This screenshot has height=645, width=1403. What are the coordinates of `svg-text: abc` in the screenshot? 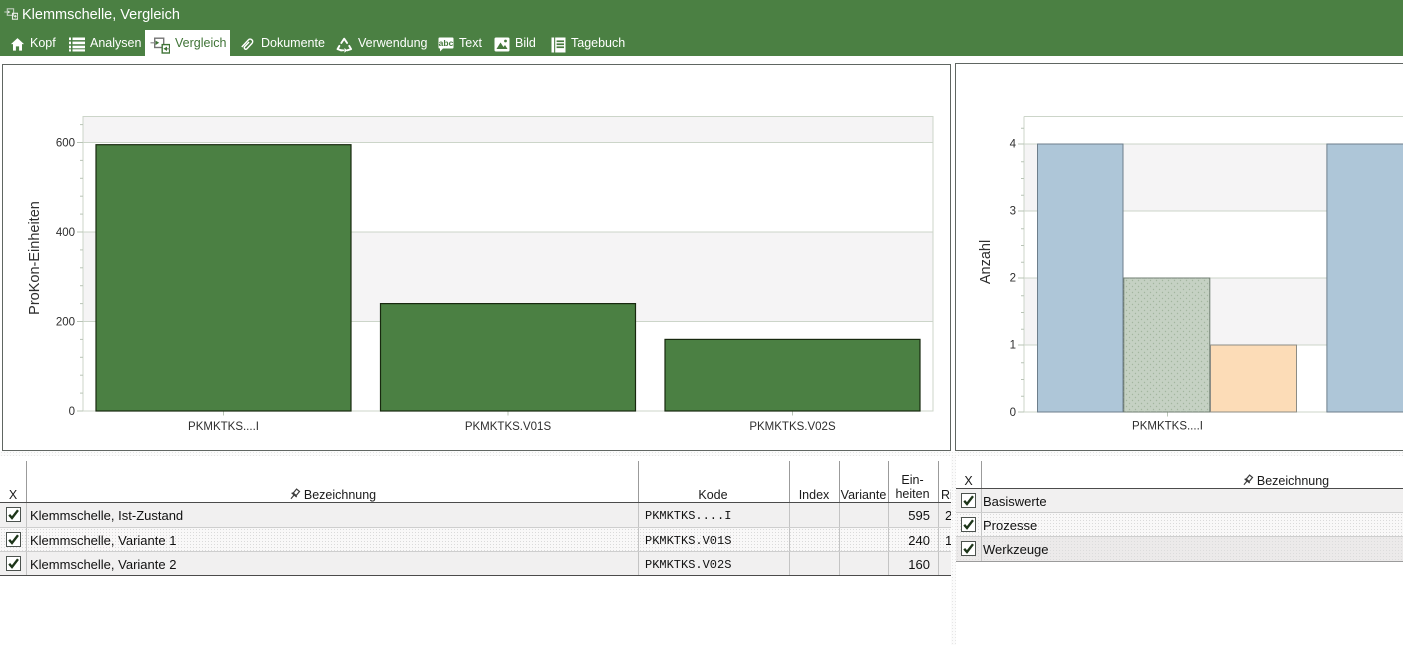 It's located at (446, 43).